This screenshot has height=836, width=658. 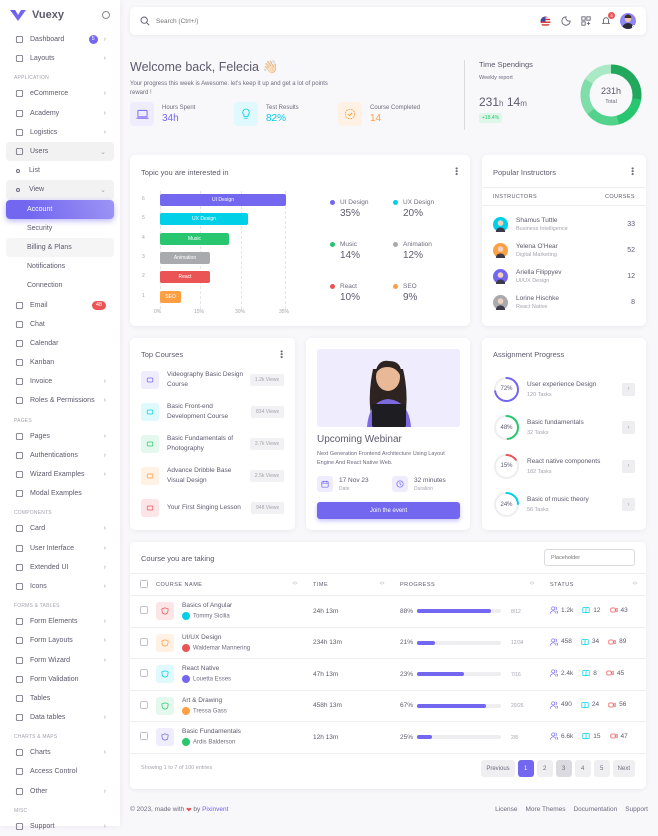 What do you see at coordinates (628, 21) in the screenshot?
I see `user-avatar` at bounding box center [628, 21].